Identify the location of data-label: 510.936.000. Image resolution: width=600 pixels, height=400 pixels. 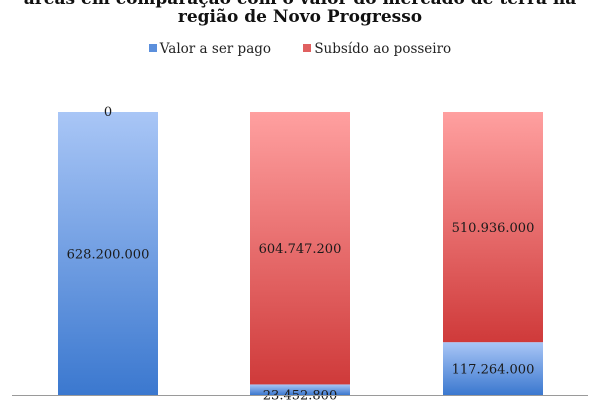
(493, 228).